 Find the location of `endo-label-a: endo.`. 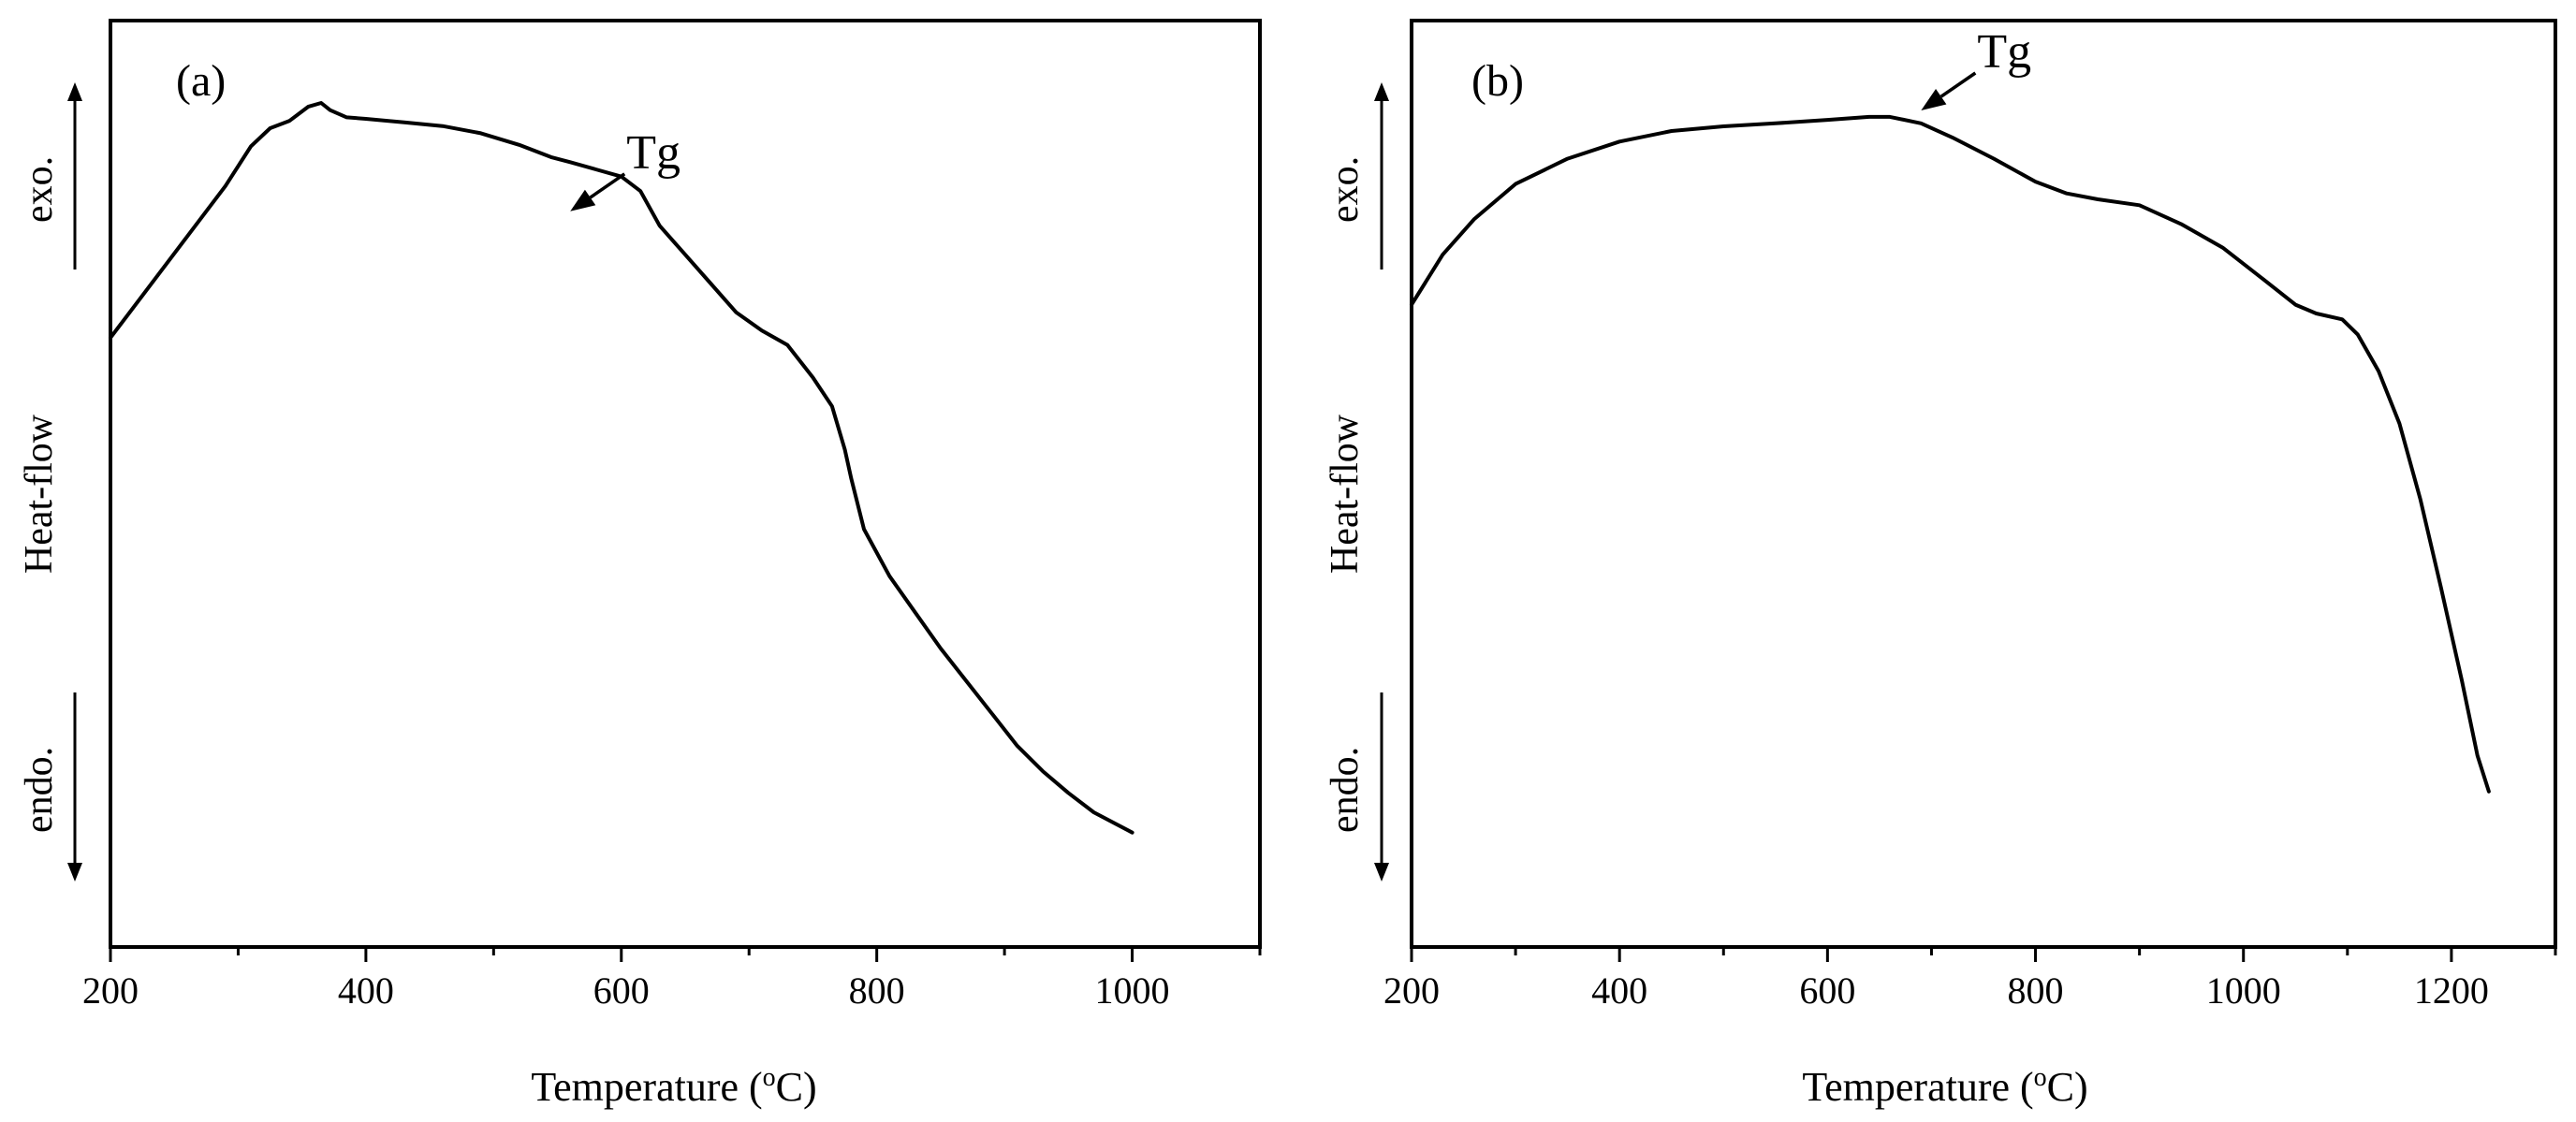

endo-label-a: endo. is located at coordinates (40, 790).